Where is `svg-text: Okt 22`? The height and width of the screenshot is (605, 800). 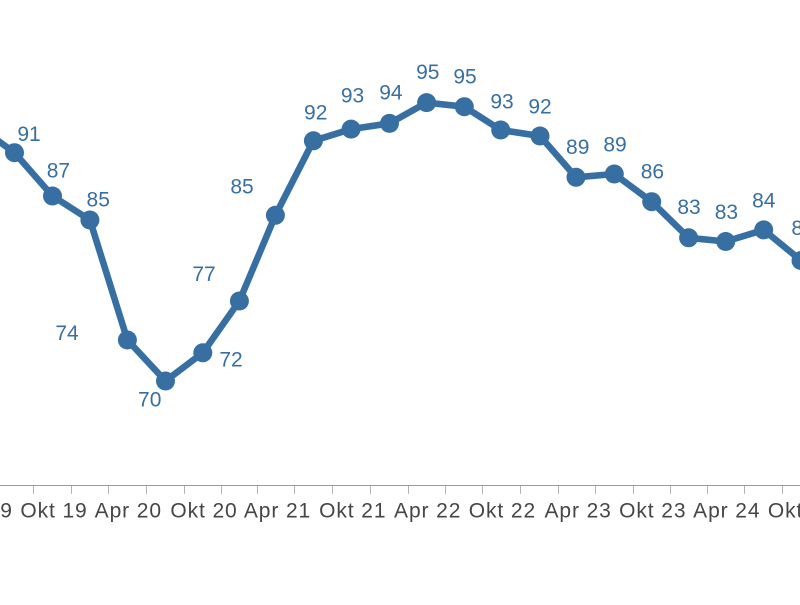
svg-text: Okt 22 is located at coordinates (502, 511).